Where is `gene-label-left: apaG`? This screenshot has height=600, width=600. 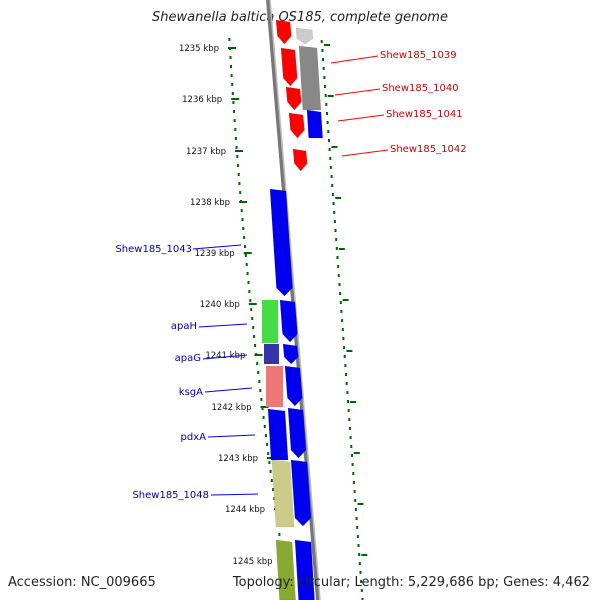 gene-label-left: apaG is located at coordinates (188, 358).